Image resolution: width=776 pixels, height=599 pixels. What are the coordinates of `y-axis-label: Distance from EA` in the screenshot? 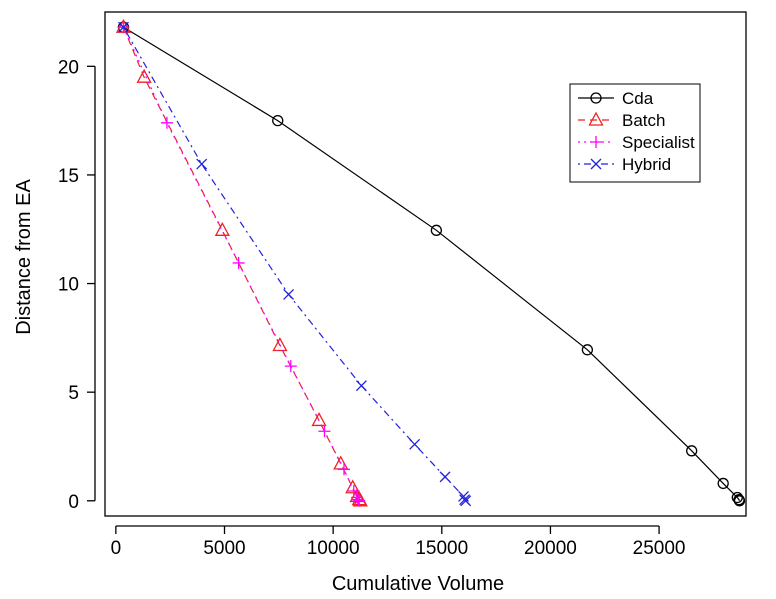 It's located at (24, 257).